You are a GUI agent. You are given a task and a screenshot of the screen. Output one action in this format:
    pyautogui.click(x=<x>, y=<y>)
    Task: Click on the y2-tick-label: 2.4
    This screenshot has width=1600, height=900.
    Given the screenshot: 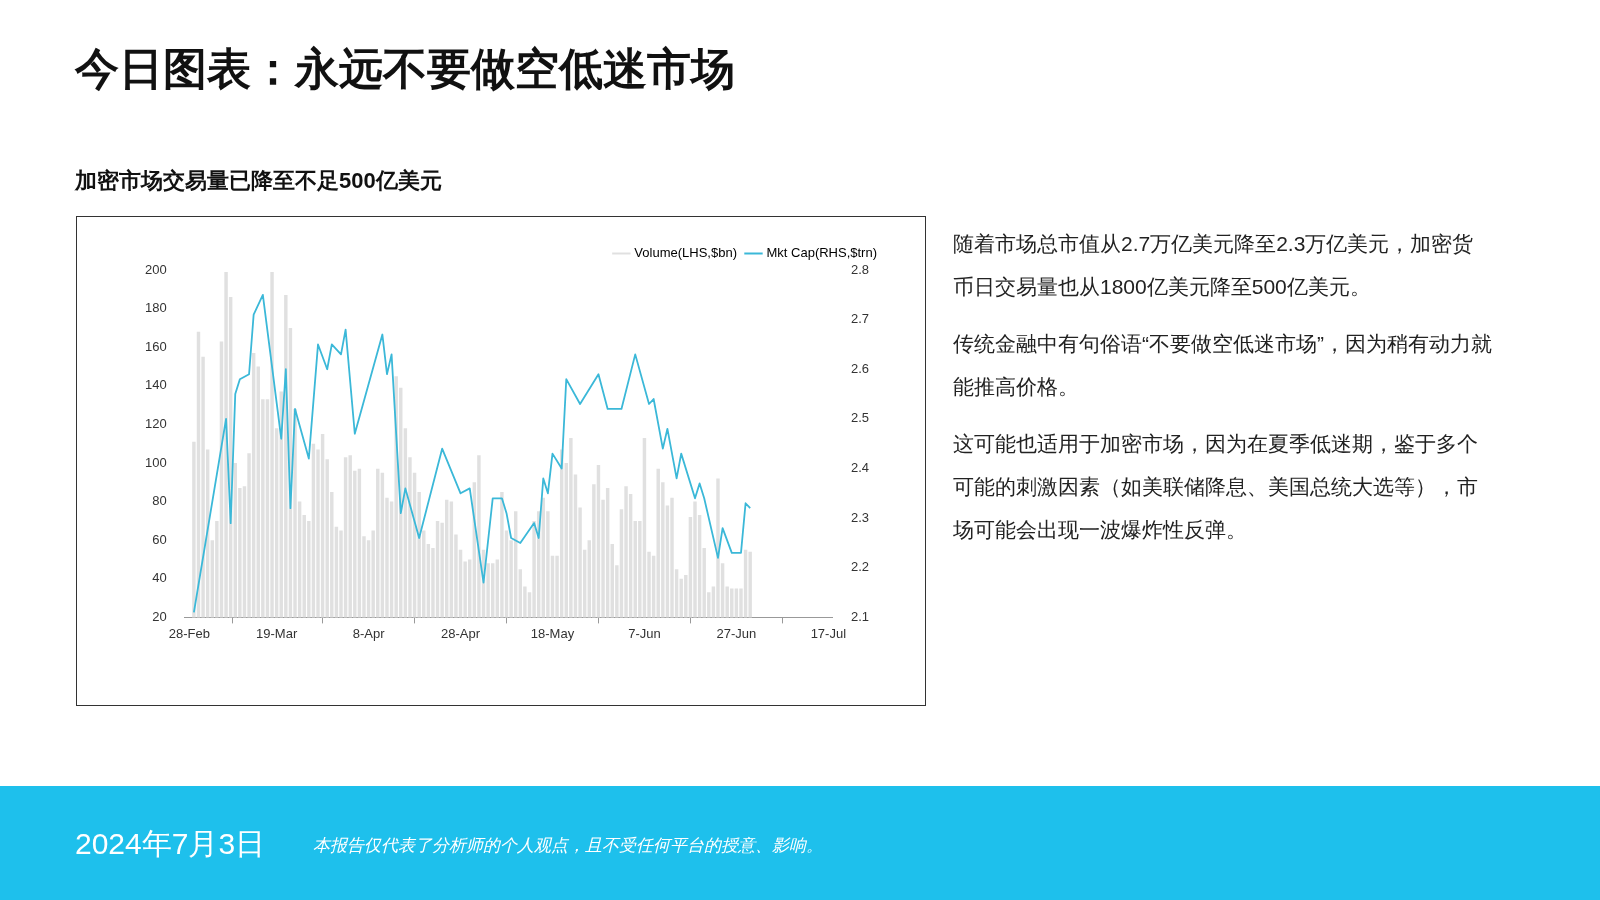 What is the action you would take?
    pyautogui.click(x=860, y=468)
    